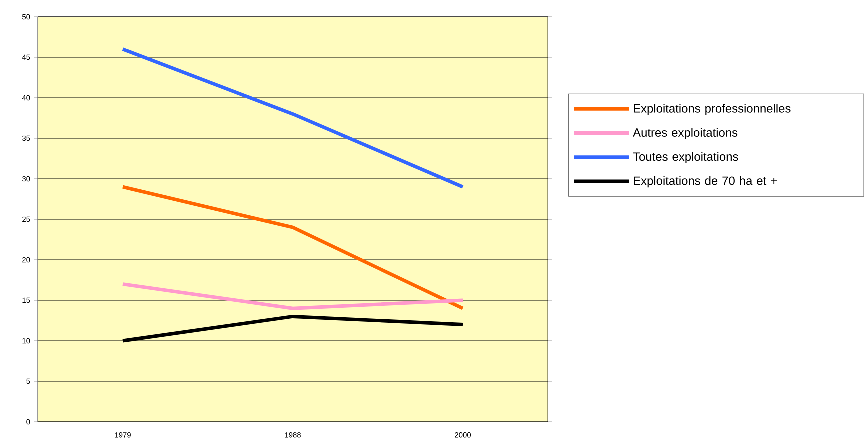 The image size is (866, 448). I want to click on legend-label: Toutes exploitations, so click(685, 158).